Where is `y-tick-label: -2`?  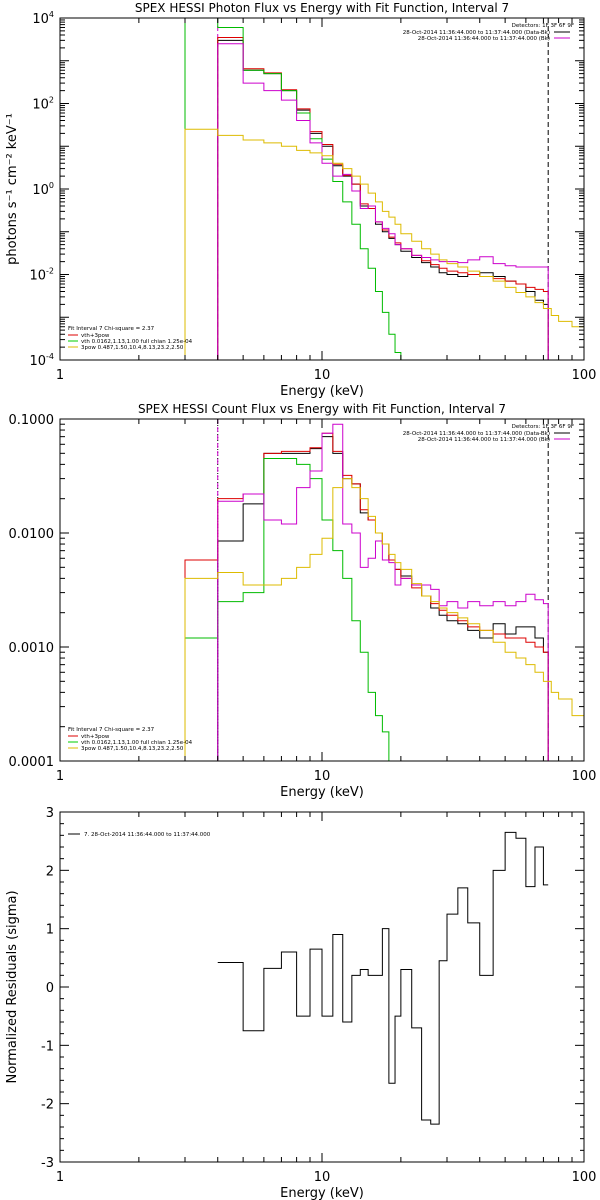
y-tick-label: -2 is located at coordinates (47, 1105).